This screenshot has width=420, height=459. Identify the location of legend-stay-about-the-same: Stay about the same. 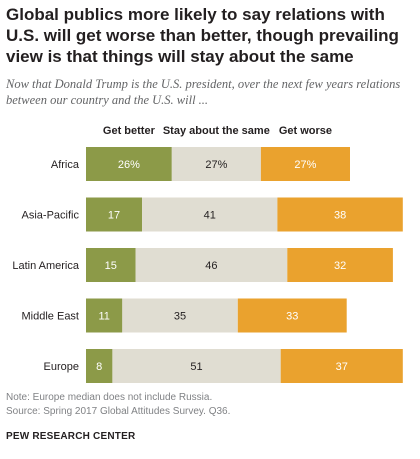
(216, 131).